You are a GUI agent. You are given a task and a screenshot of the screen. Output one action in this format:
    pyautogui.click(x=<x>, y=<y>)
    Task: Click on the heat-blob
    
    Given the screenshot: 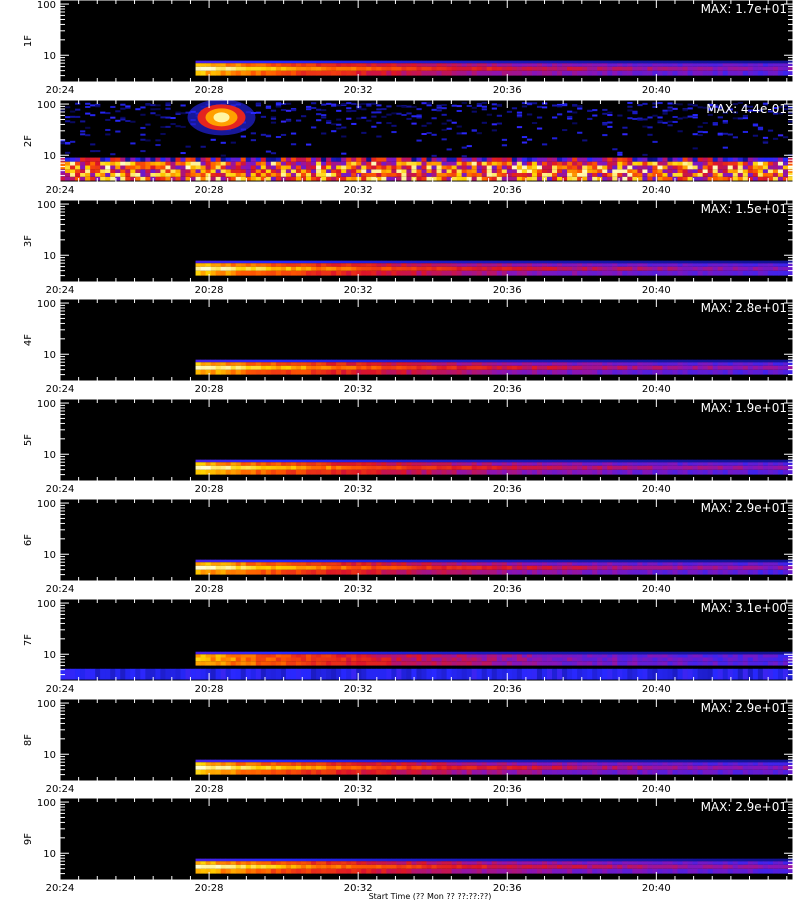 What is the action you would take?
    pyautogui.click(x=221, y=117)
    